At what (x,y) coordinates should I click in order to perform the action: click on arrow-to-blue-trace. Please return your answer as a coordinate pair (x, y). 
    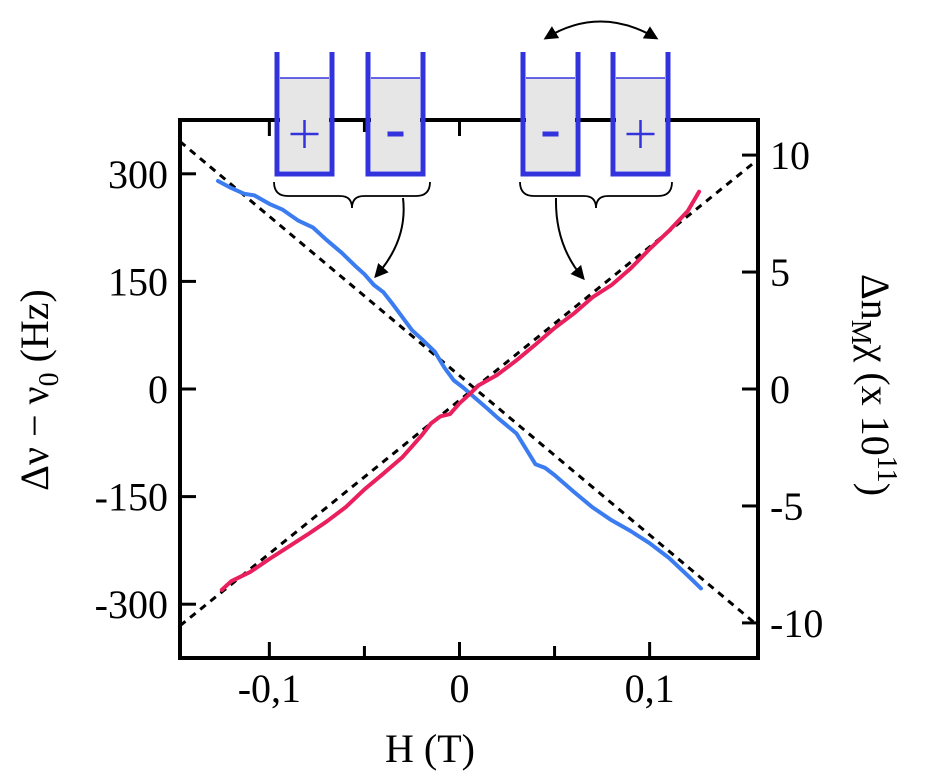
    Looking at the image, I should click on (389, 238).